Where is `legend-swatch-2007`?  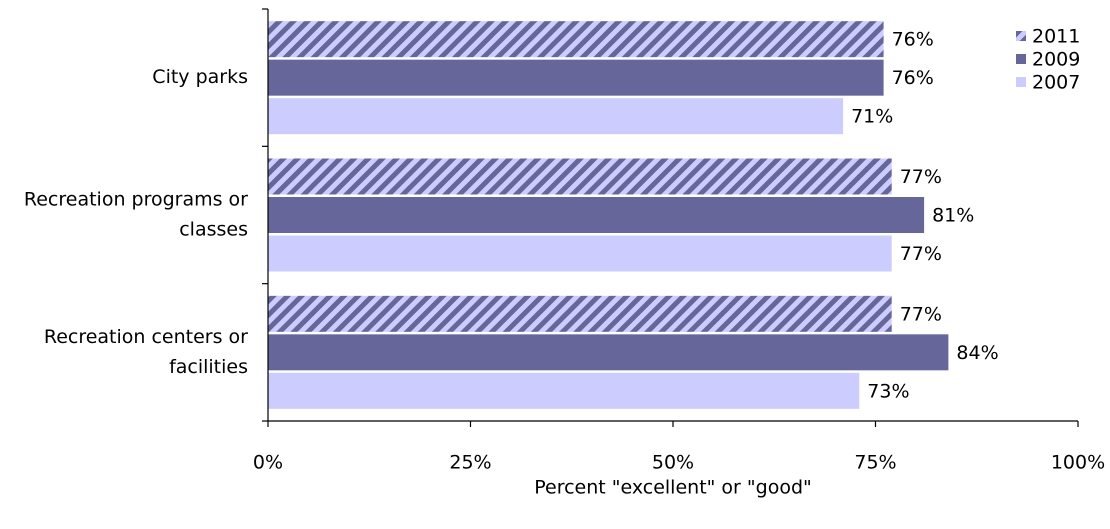
legend-swatch-2007 is located at coordinates (1021, 82).